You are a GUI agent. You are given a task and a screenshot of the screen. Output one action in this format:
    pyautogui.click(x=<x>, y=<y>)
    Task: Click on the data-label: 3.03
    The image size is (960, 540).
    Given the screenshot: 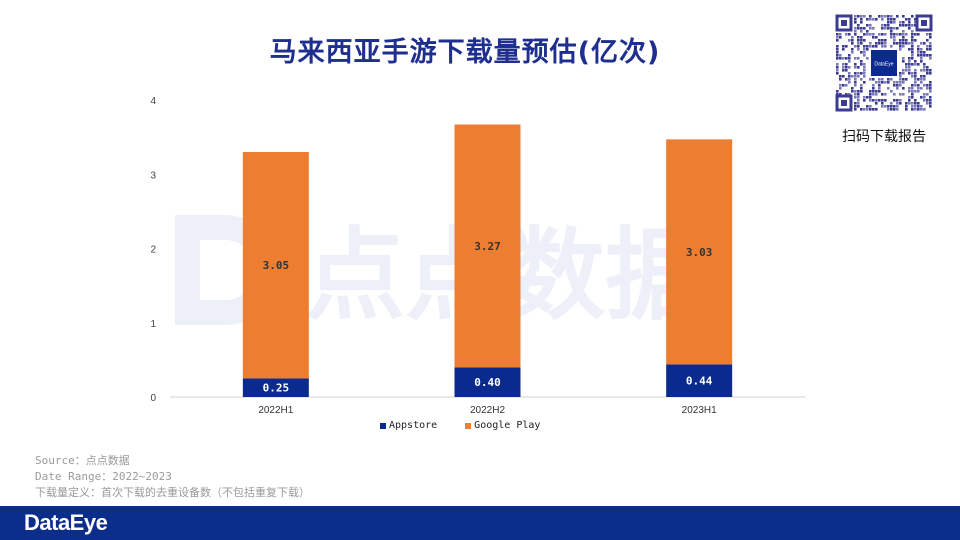 What is the action you would take?
    pyautogui.click(x=699, y=252)
    